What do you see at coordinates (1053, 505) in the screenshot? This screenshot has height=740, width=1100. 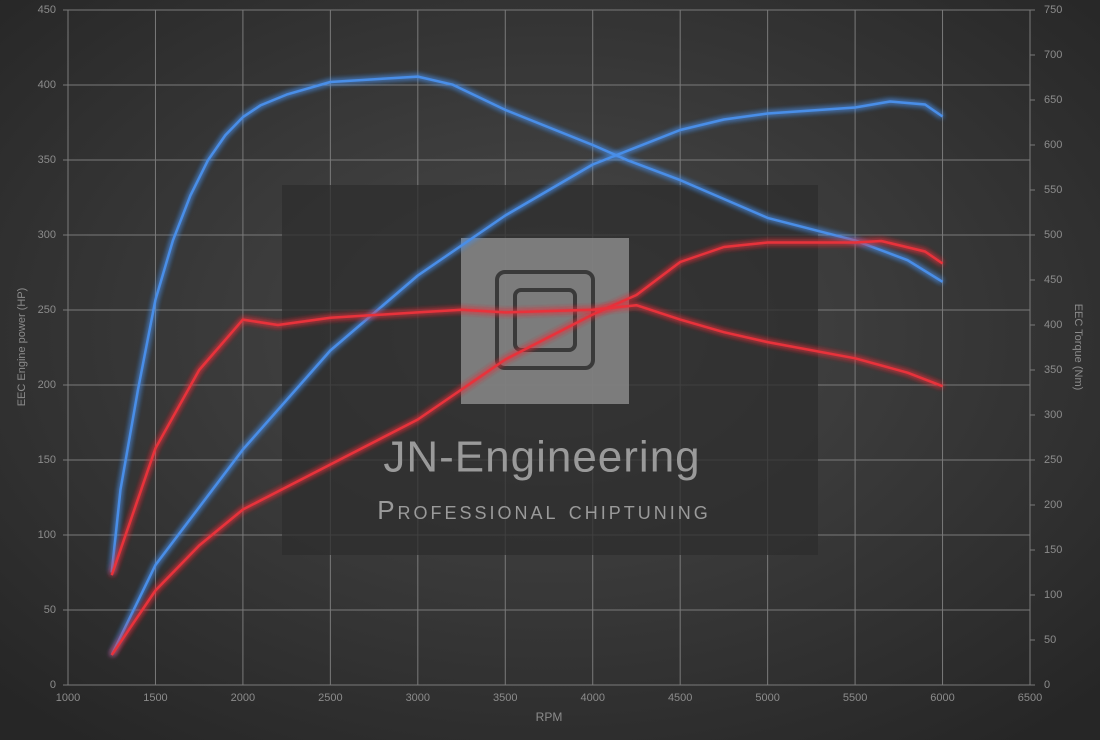 I see `y2-tick-label: 200` at bounding box center [1053, 505].